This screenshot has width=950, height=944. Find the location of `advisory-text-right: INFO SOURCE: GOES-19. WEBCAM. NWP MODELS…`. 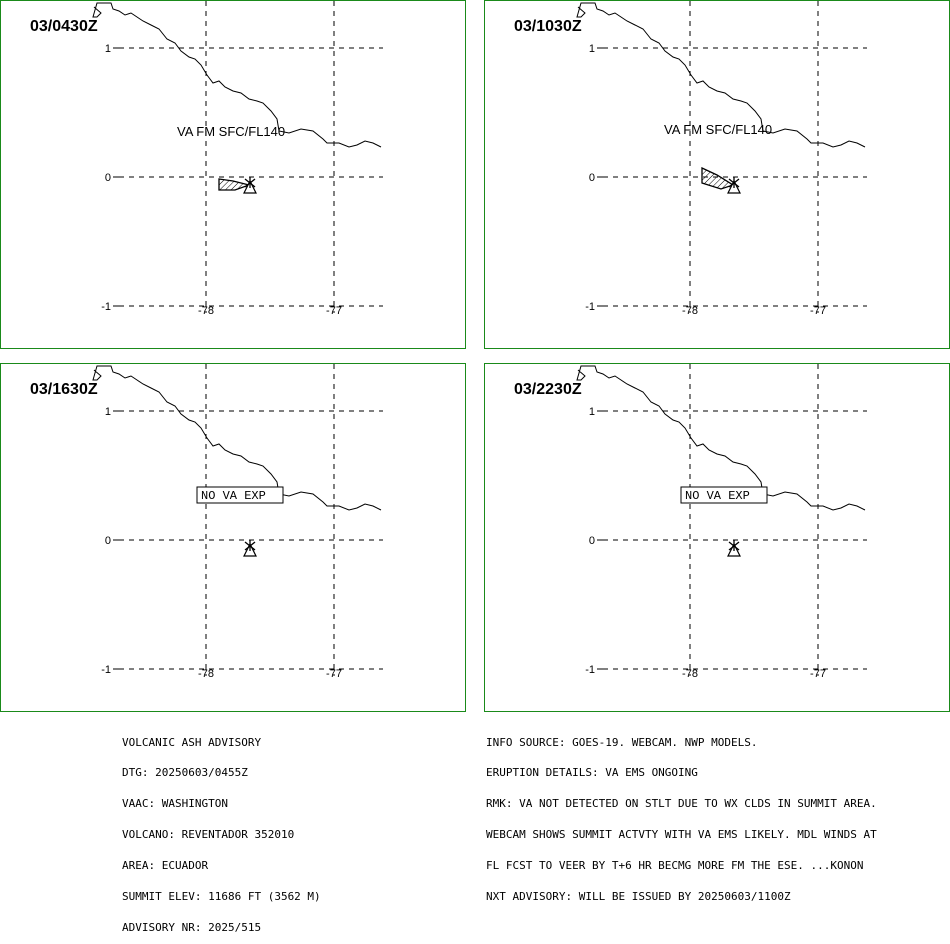

advisory-text-right: INFO SOURCE: GOES-19. WEBCAM. NWP MODELS… is located at coordinates (681, 815).